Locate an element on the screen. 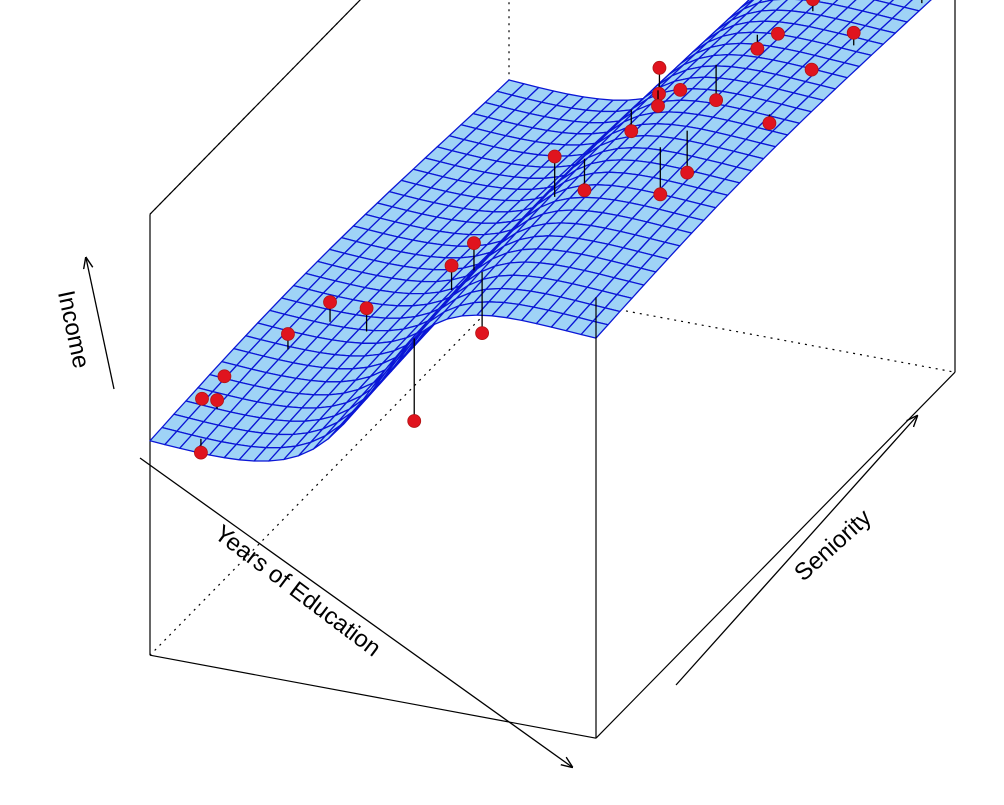  surface-cell is located at coordinates (594, 329).